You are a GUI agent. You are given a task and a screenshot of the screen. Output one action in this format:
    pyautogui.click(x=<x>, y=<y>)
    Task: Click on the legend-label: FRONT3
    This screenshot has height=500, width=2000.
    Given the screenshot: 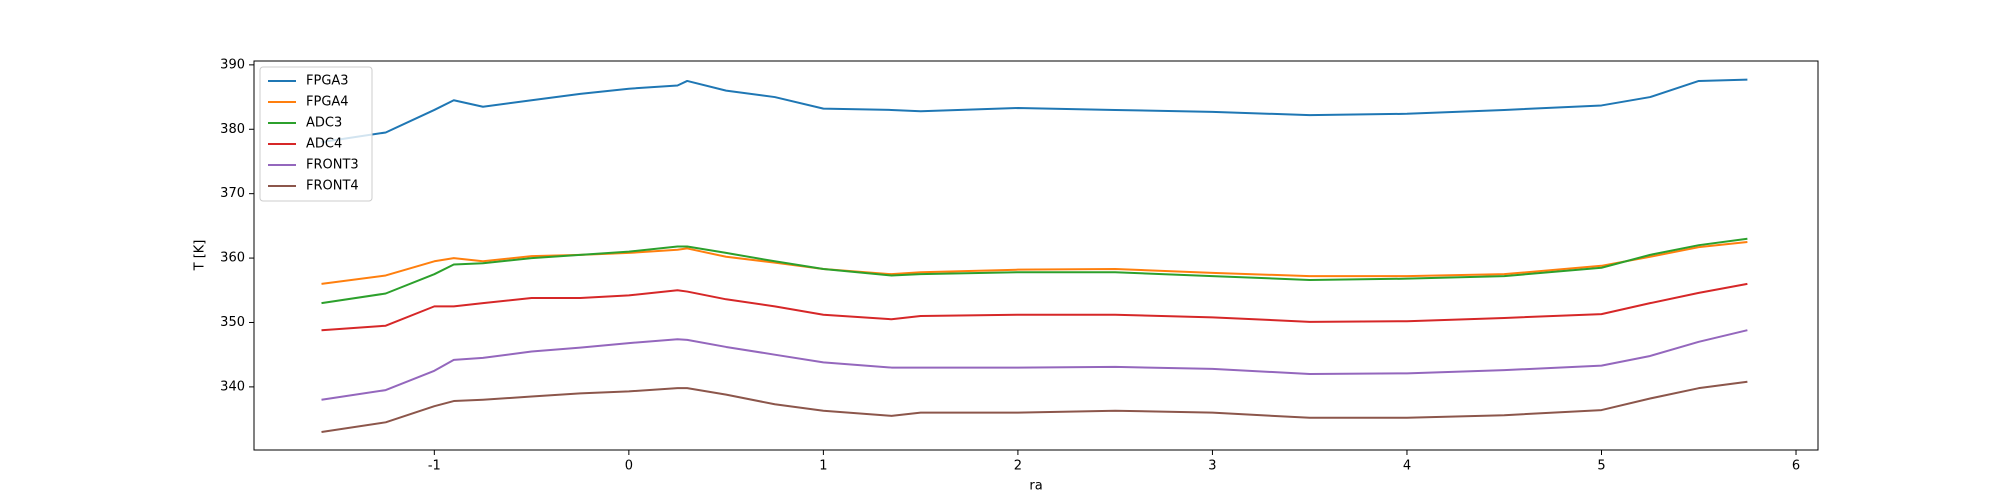 What is the action you would take?
    pyautogui.click(x=332, y=165)
    